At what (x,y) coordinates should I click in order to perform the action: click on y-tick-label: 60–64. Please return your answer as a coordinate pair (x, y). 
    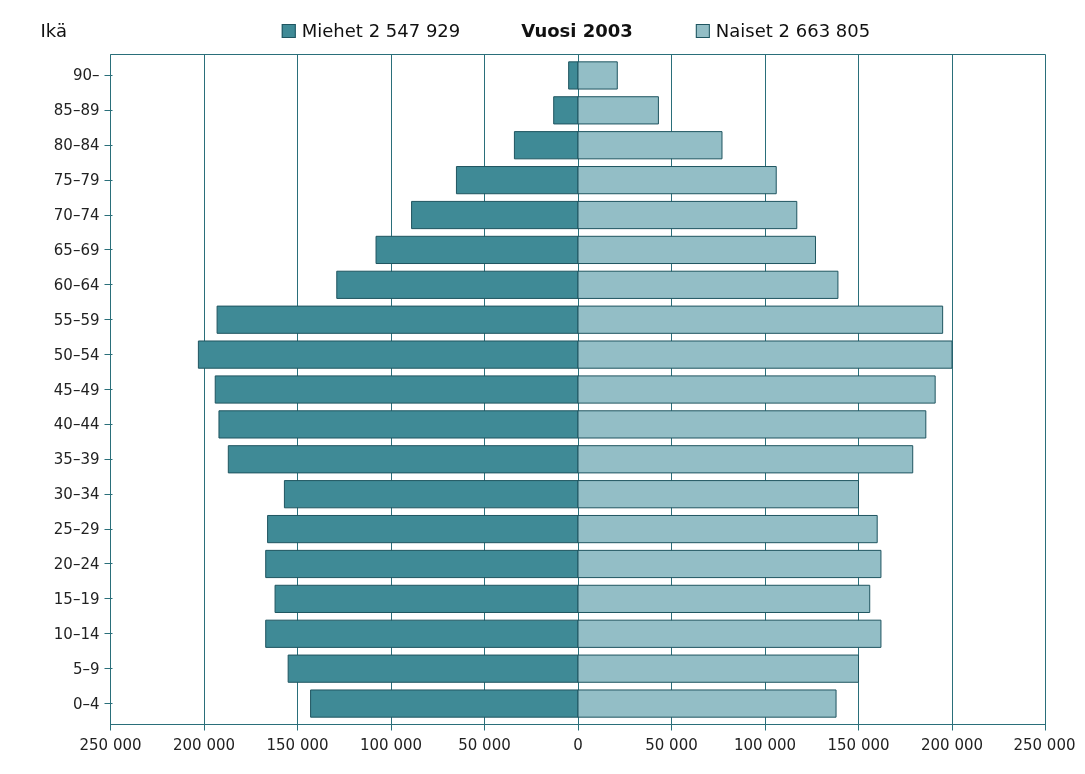
    Looking at the image, I should click on (76, 284).